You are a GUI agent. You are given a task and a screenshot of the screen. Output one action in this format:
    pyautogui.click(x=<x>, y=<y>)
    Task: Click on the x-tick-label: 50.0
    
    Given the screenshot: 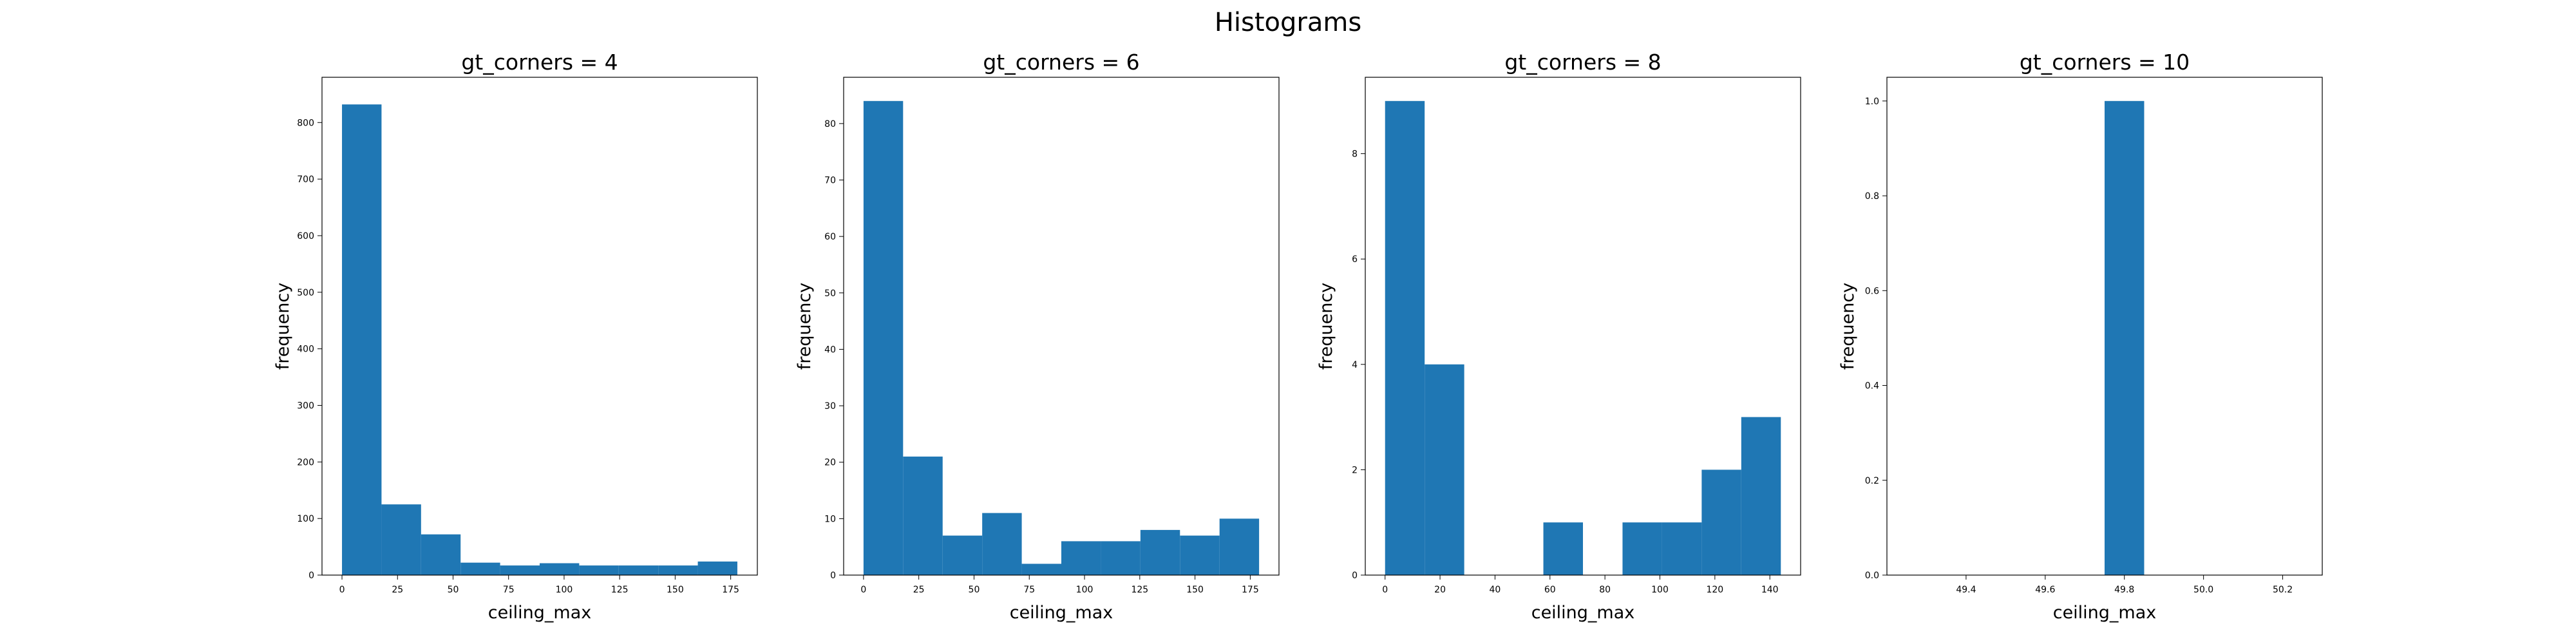 What is the action you would take?
    pyautogui.click(x=2203, y=590)
    